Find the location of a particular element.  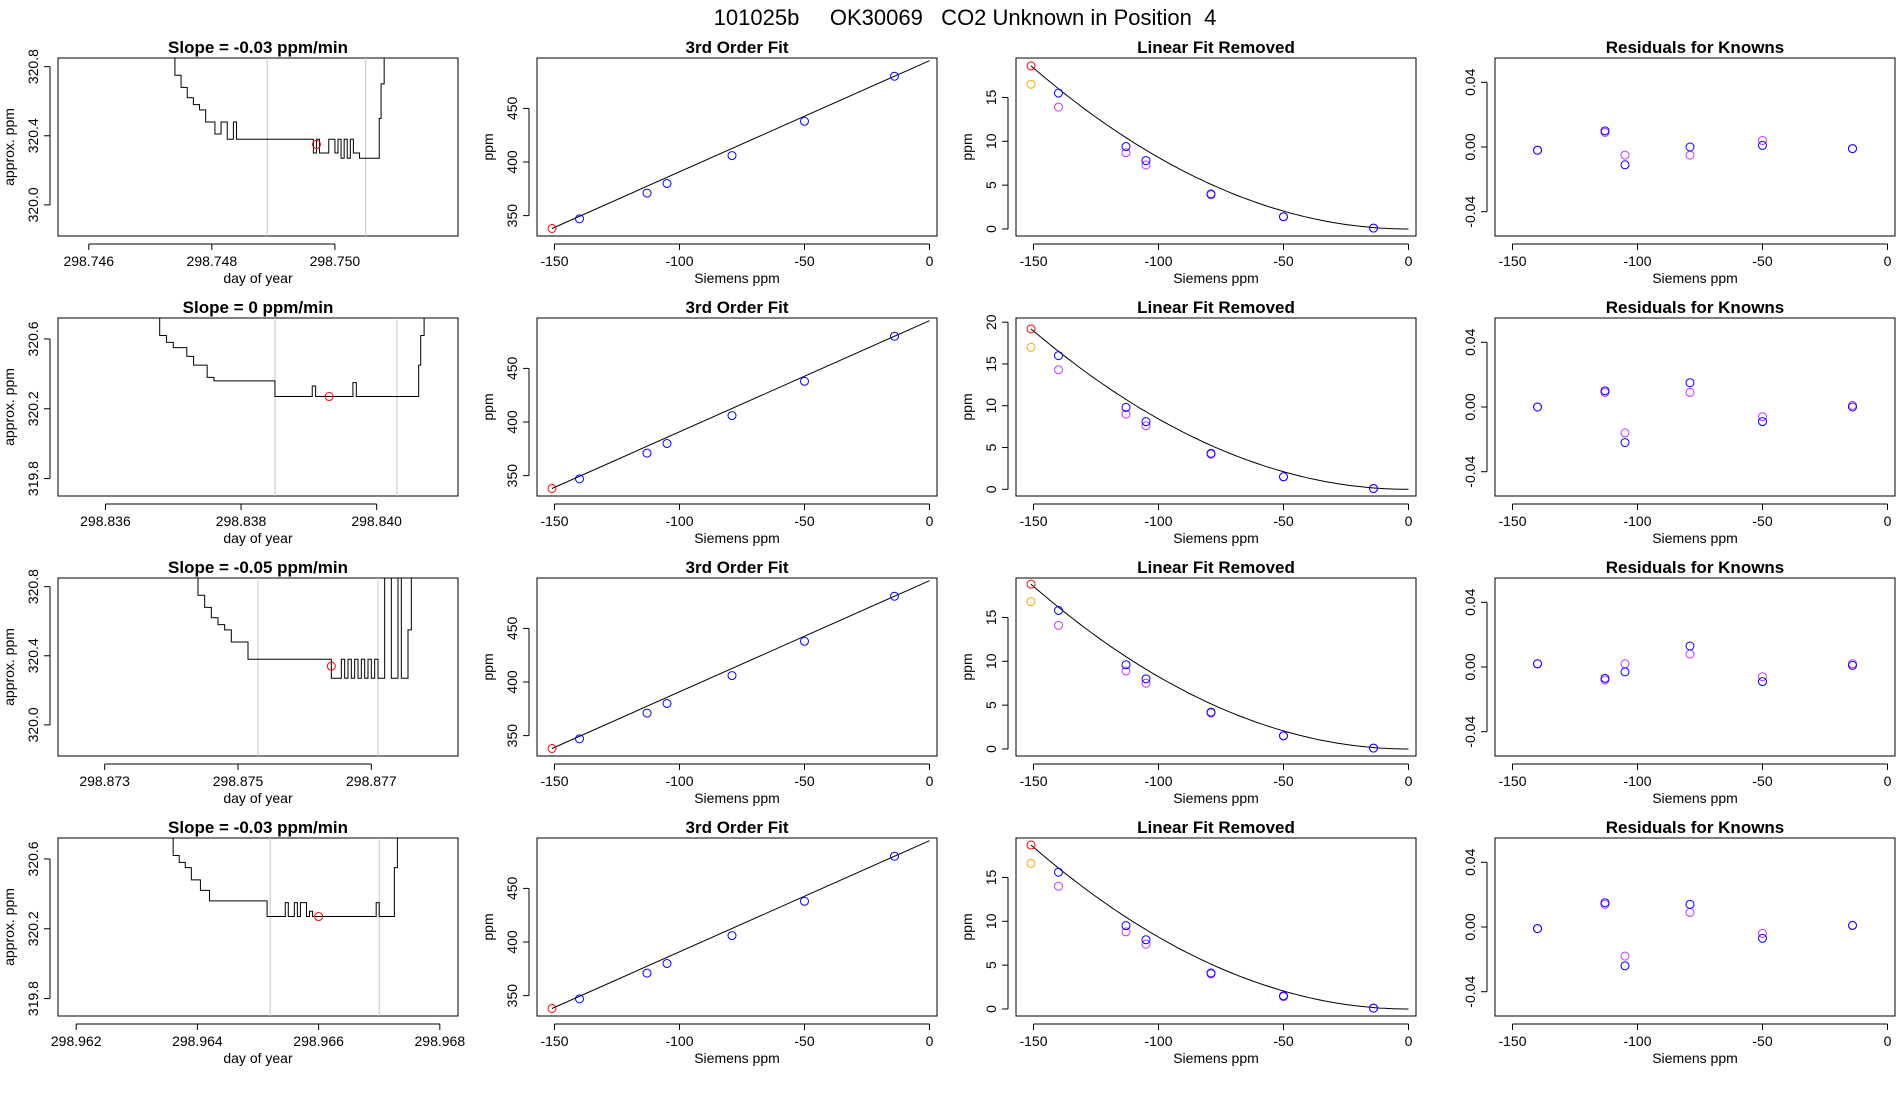

y-tick-label: 10 is located at coordinates (991, 406).